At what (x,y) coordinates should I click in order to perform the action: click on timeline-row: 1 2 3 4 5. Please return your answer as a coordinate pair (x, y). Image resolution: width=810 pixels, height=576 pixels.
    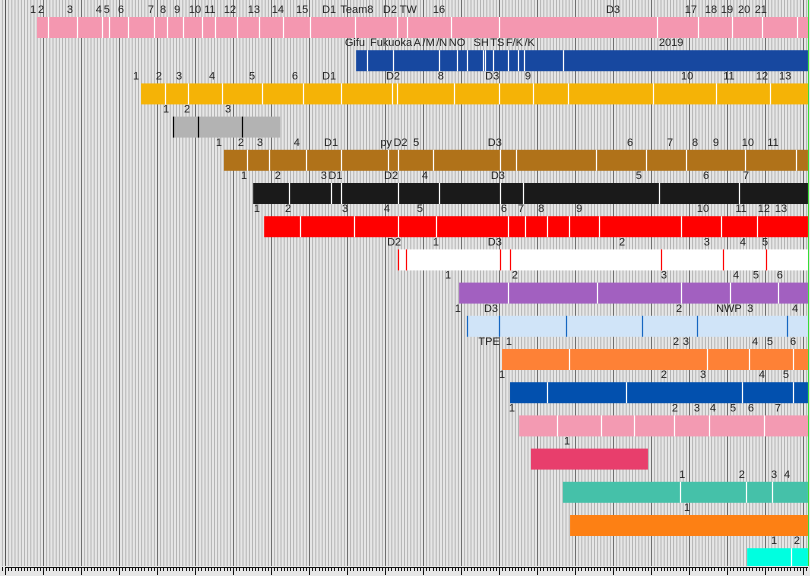
    Looking at the image, I should click on (653, 386).